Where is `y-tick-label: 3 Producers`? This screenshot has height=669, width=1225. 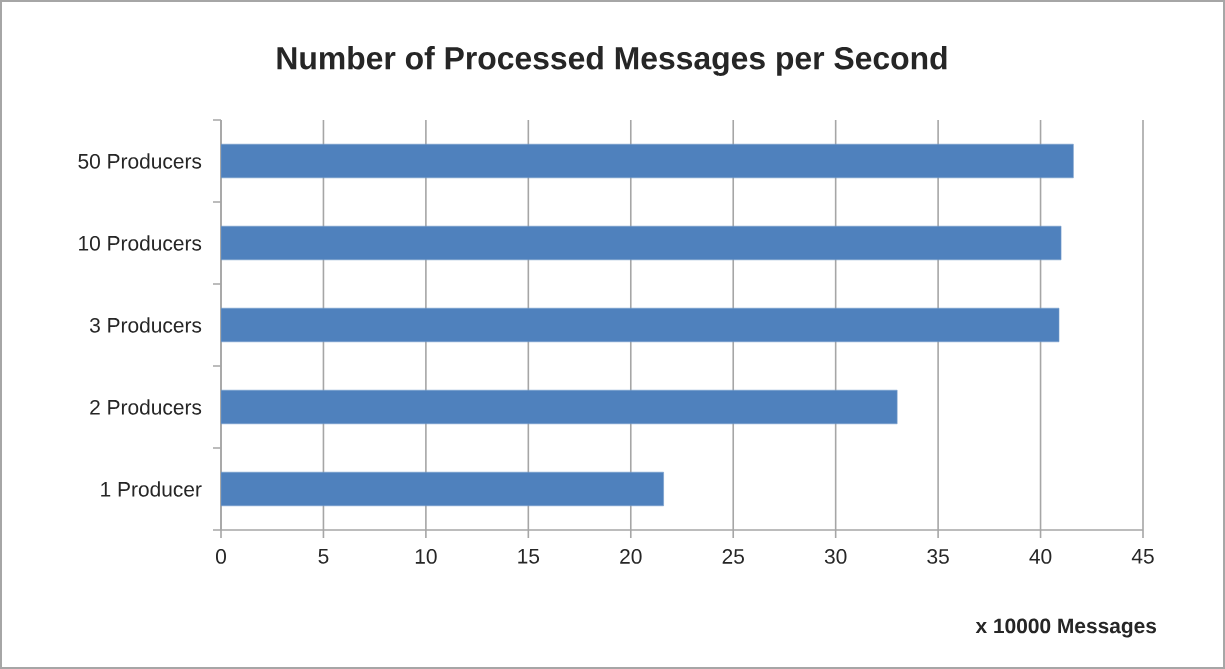 y-tick-label: 3 Producers is located at coordinates (145, 325).